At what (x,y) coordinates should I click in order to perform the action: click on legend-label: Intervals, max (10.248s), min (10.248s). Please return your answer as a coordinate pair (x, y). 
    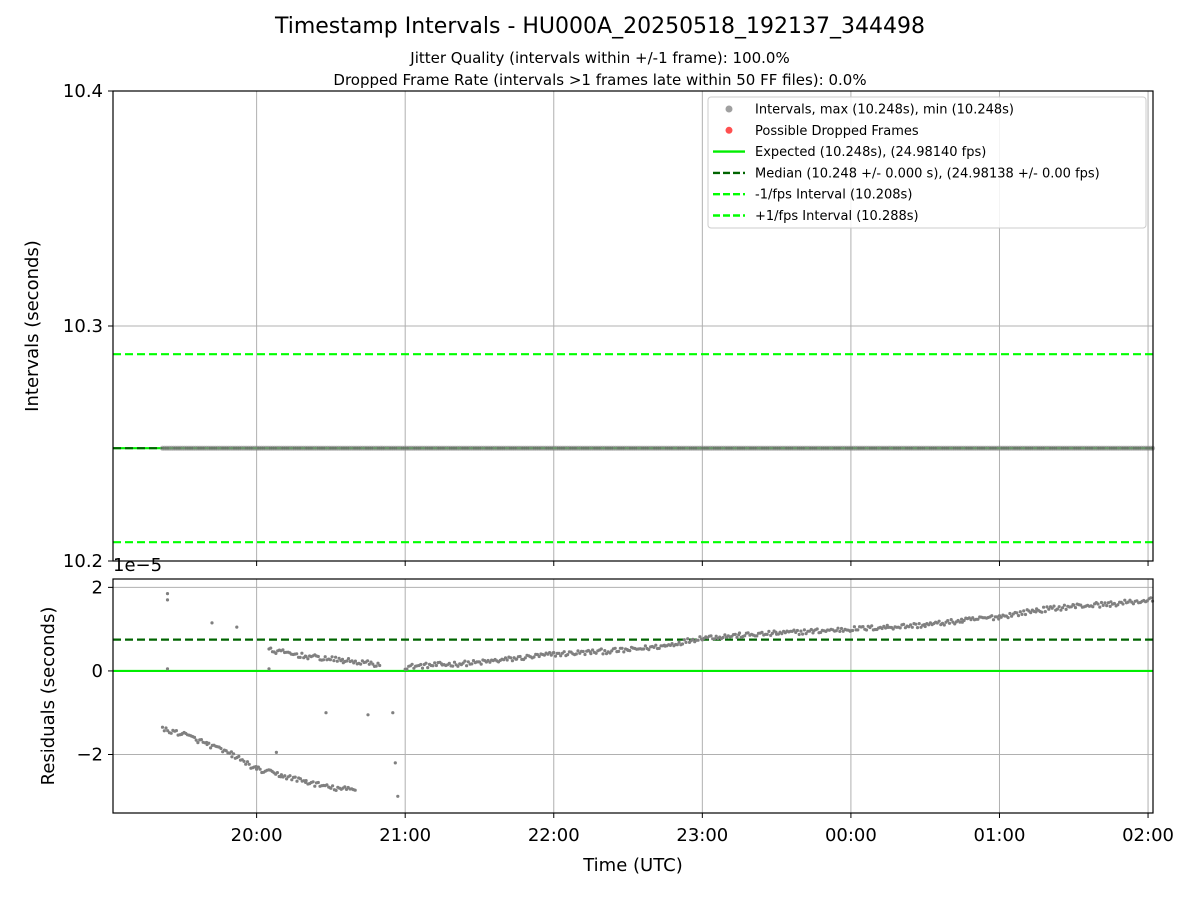
    Looking at the image, I should click on (884, 110).